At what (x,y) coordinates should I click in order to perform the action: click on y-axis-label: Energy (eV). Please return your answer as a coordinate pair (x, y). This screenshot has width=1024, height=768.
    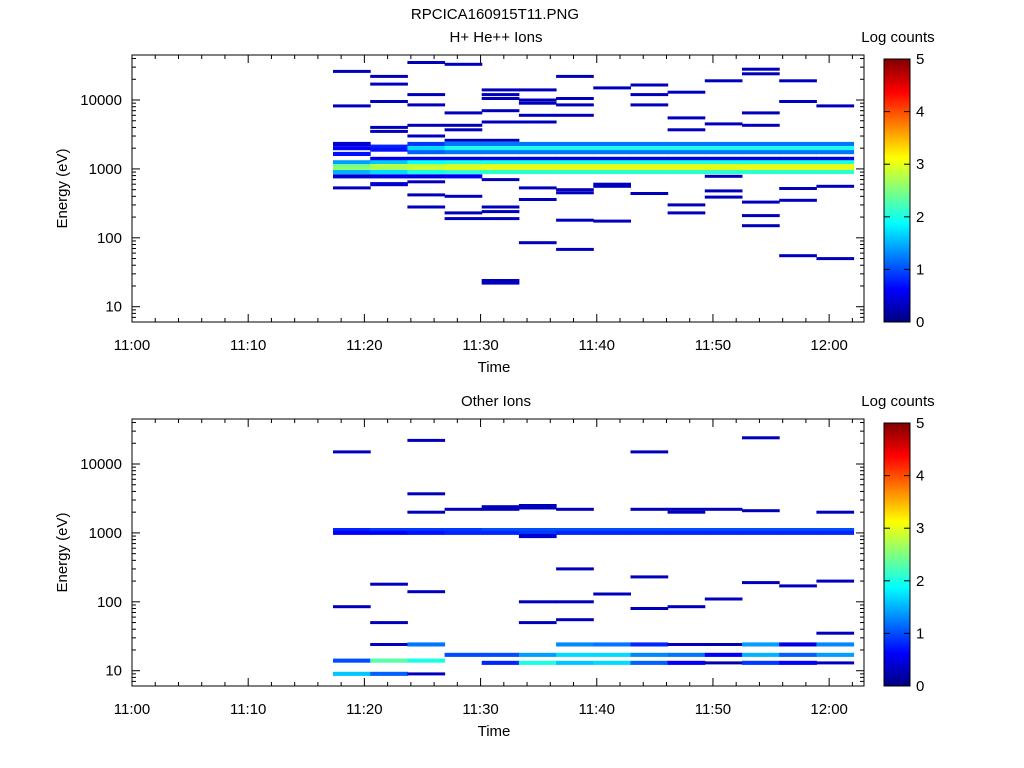
    Looking at the image, I should click on (62, 552).